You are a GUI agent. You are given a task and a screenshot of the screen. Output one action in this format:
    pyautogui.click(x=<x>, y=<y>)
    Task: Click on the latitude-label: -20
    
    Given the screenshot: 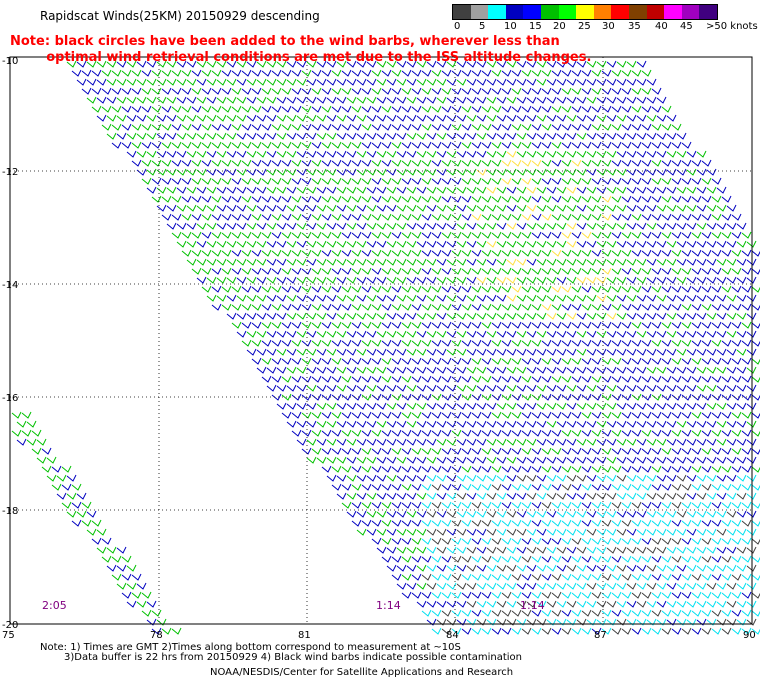 What is the action you would take?
    pyautogui.click(x=10, y=625)
    